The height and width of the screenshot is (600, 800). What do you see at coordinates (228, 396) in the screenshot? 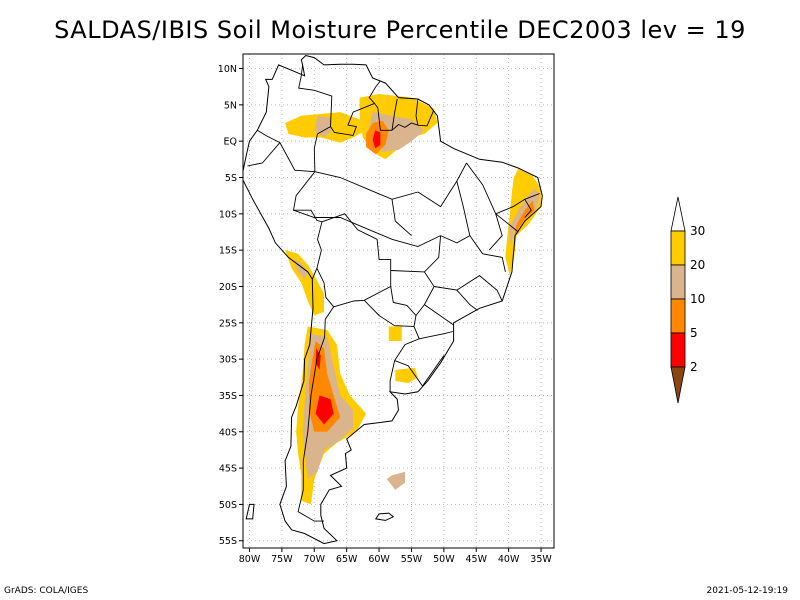
I see `y-tick-label: 35S` at bounding box center [228, 396].